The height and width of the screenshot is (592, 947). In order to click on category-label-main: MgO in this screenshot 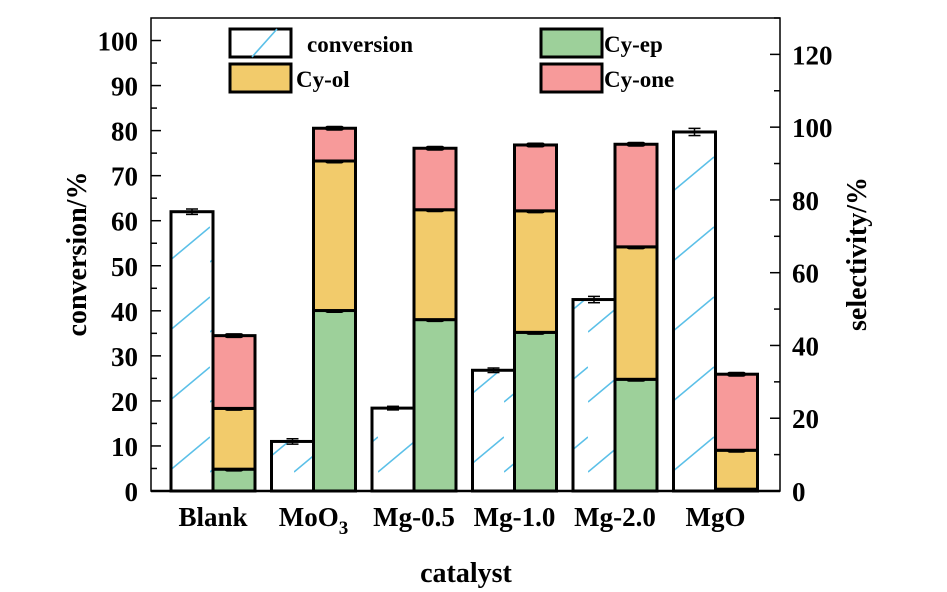, I will do `click(716, 517)`.